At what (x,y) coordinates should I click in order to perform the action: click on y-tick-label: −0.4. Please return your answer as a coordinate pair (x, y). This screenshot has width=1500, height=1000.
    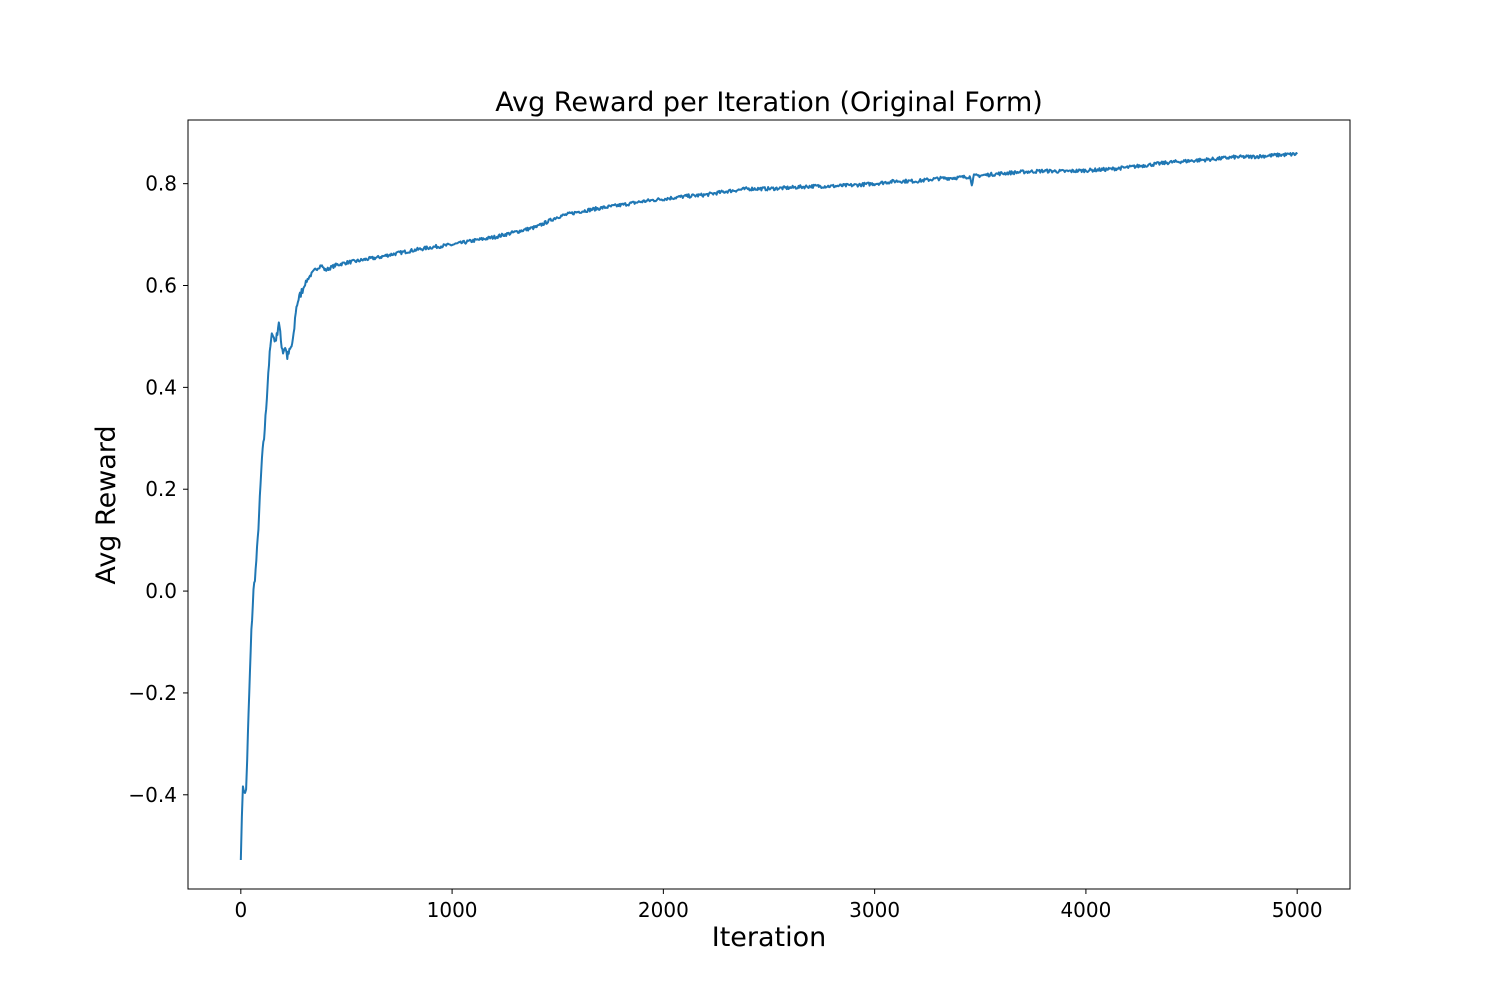
    Looking at the image, I should click on (152, 795).